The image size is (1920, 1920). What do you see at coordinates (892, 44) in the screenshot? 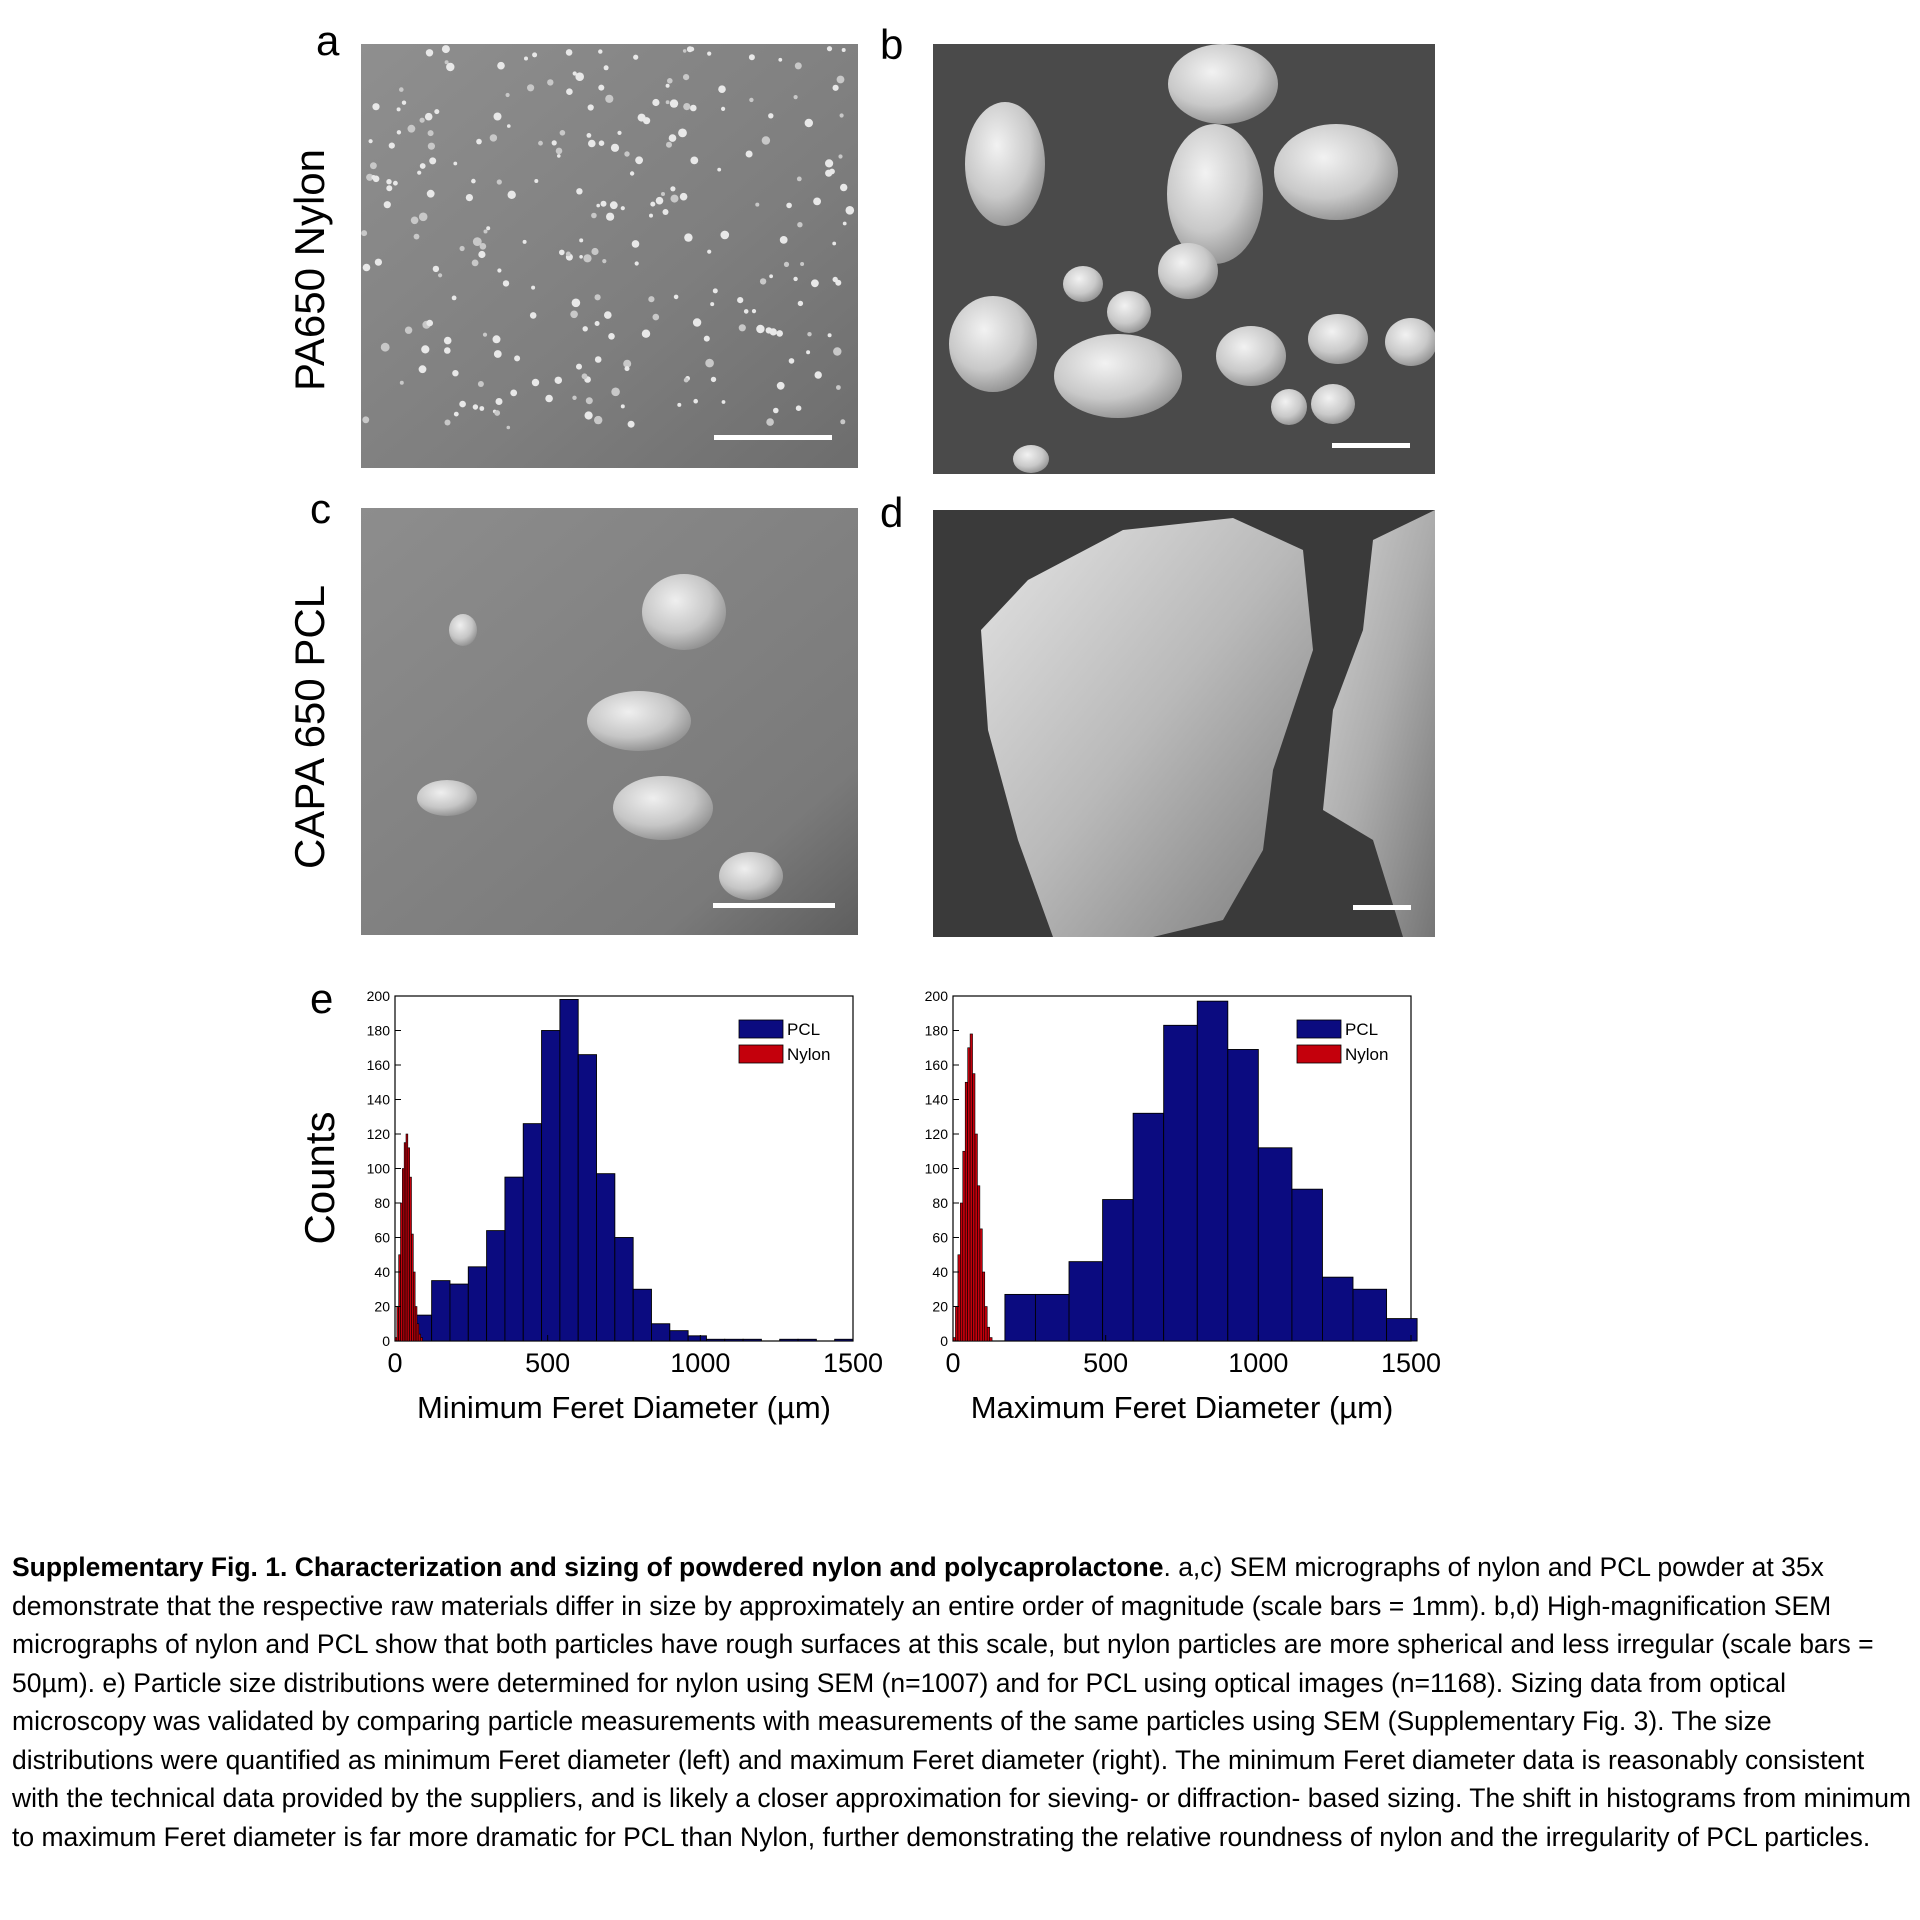
I see `panel-letter-b: b` at bounding box center [892, 44].